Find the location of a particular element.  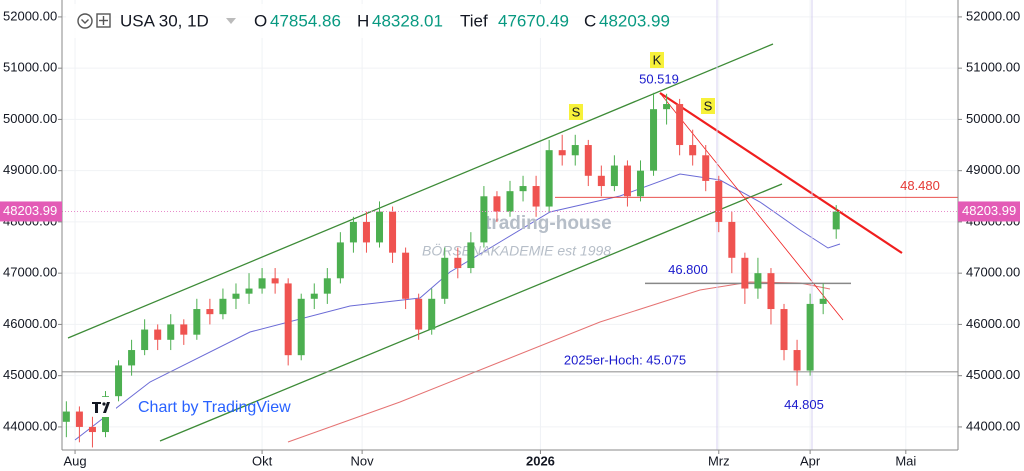

header-bg is located at coordinates (358, 21).